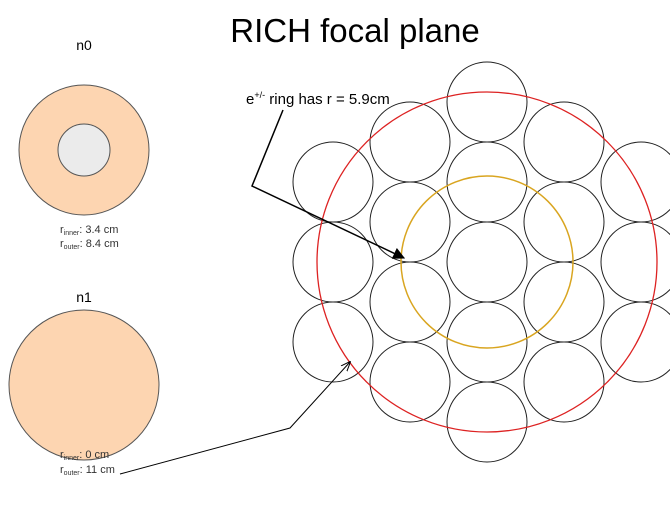 The height and width of the screenshot is (508, 670). I want to click on electron-ring, so click(487, 262).